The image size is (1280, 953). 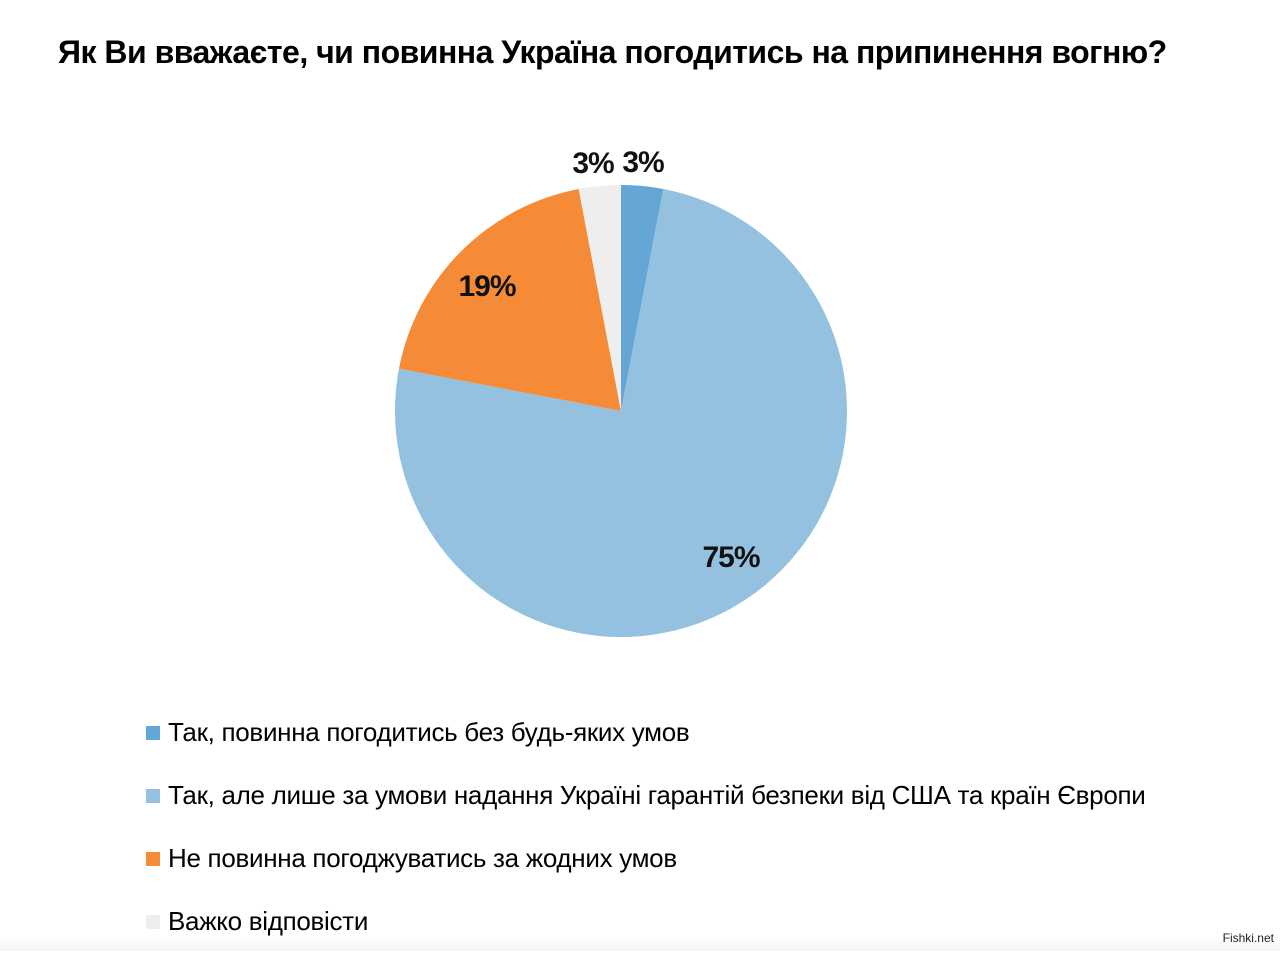 I want to click on watermark: Fishki.net, so click(x=1248, y=938).